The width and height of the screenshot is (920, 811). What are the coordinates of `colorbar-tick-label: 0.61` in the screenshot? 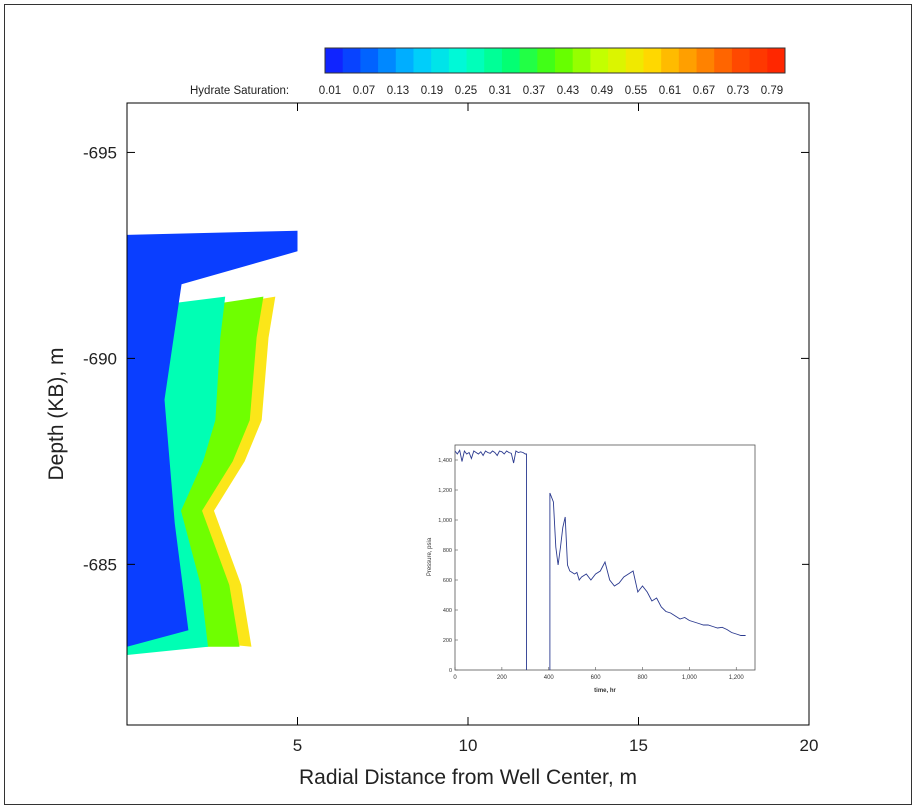 It's located at (670, 91).